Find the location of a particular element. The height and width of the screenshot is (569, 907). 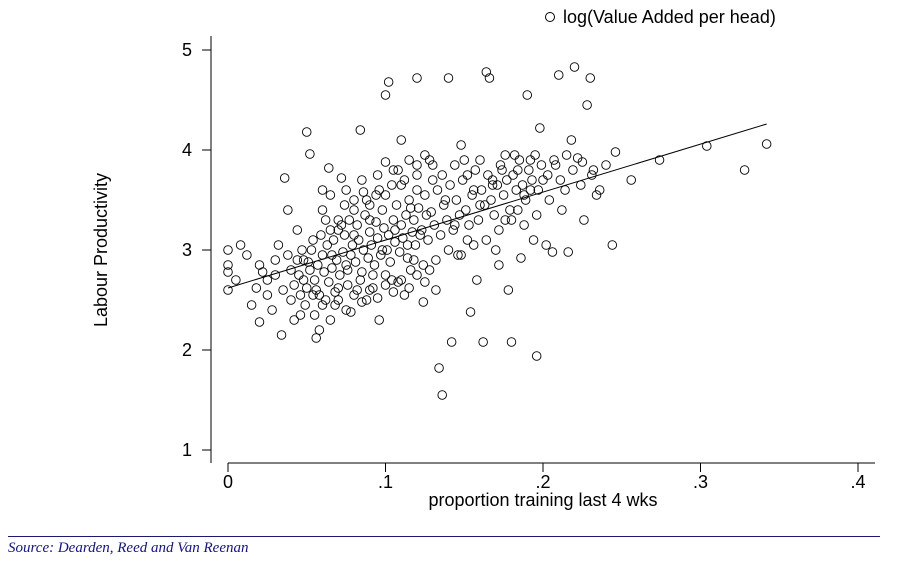

x-tick-label: .3 is located at coordinates (700, 482).